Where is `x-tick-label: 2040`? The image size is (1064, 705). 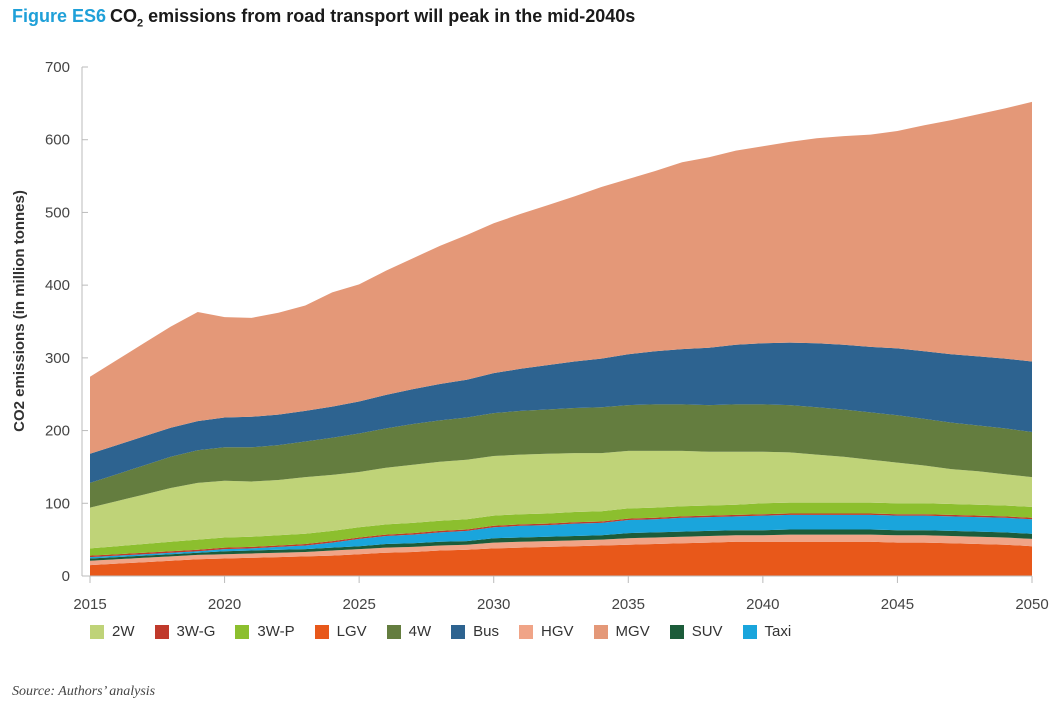 x-tick-label: 2040 is located at coordinates (762, 604).